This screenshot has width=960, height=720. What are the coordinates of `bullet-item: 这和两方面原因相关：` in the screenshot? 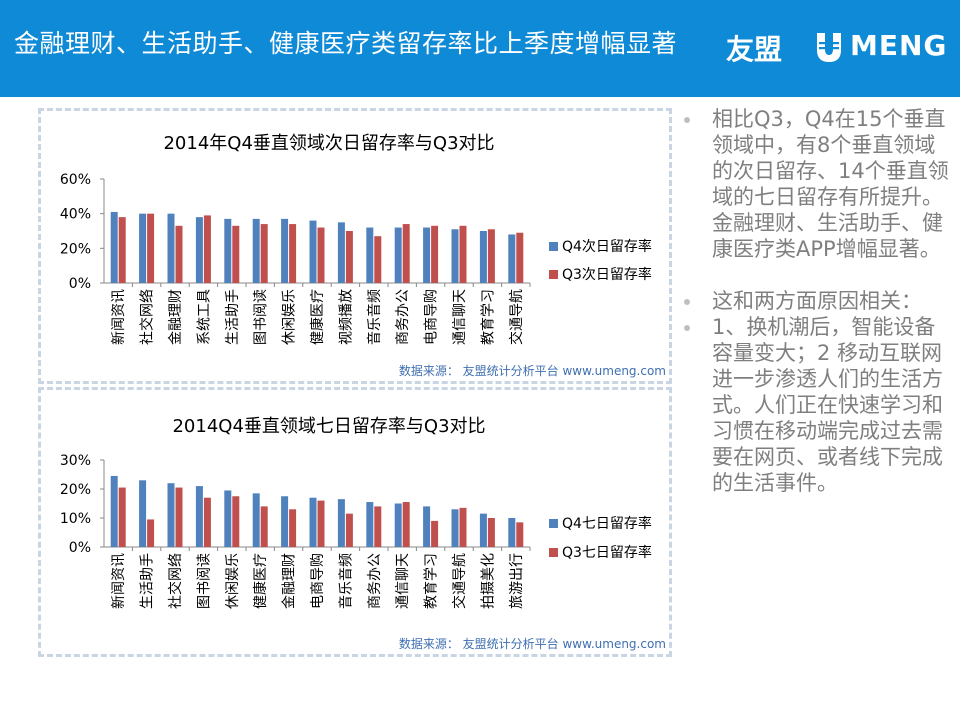 It's located at (815, 301).